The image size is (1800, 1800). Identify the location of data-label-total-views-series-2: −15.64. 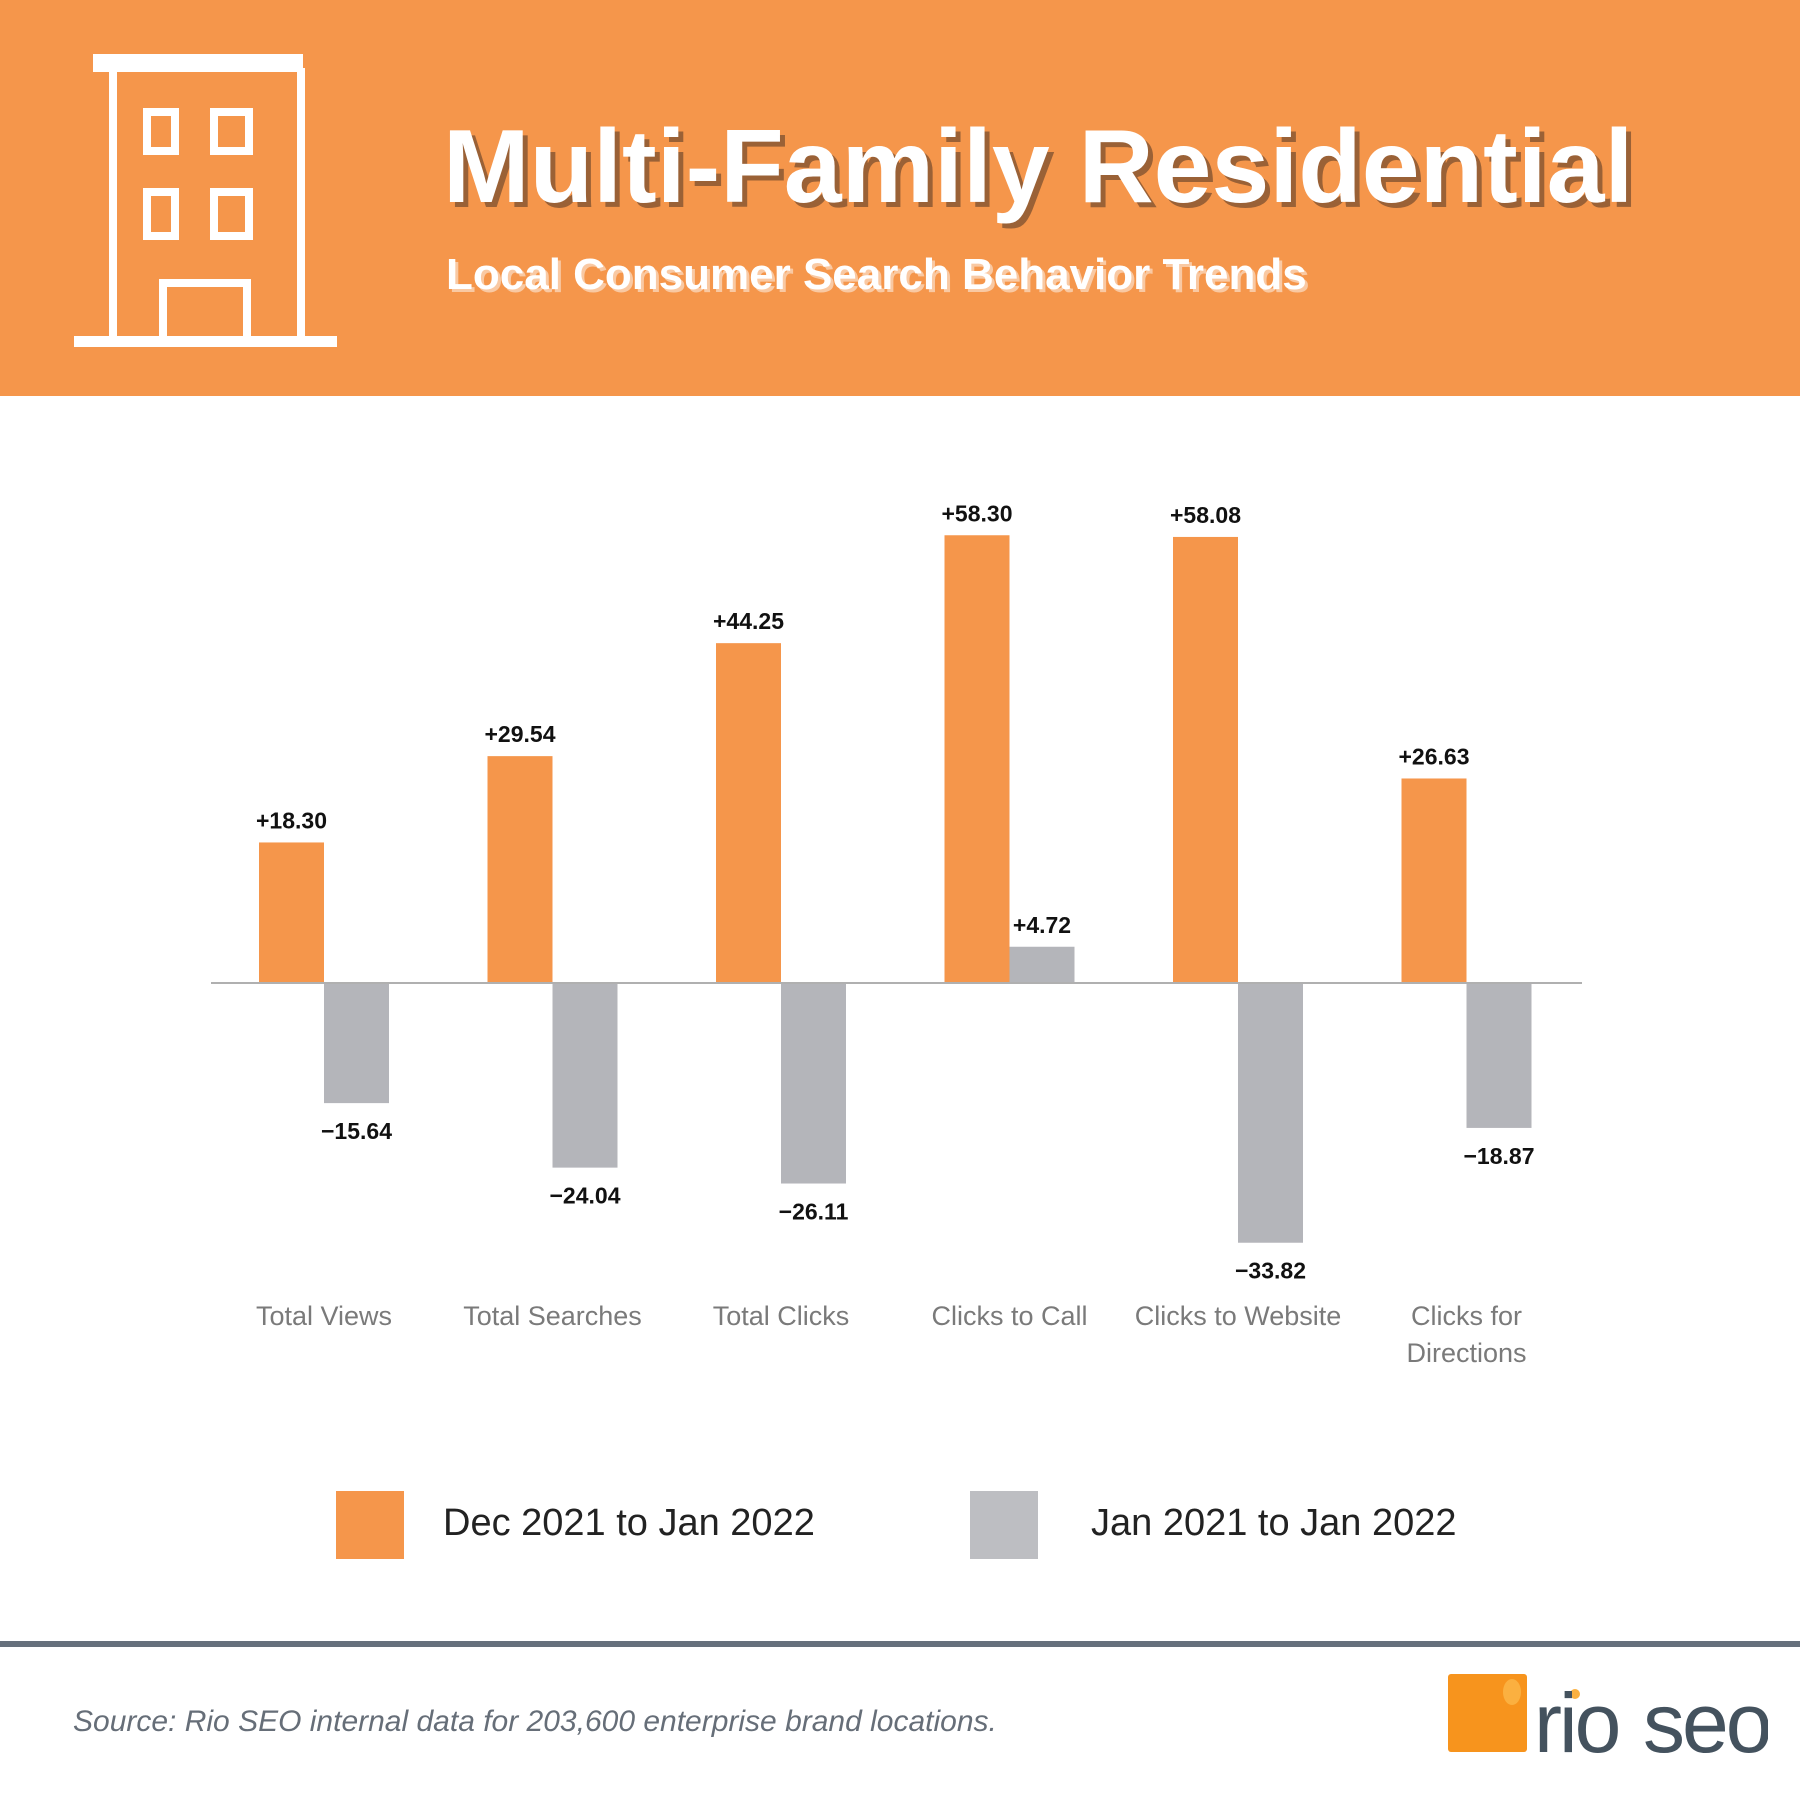
(356, 1131).